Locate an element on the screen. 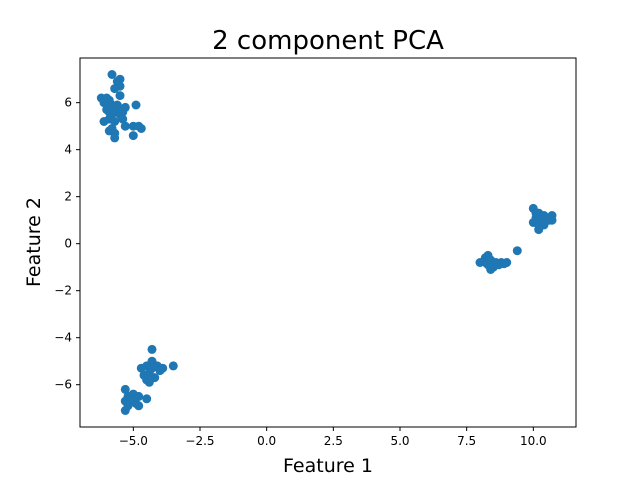 This screenshot has width=640, height=480. y-tick-label: 6 is located at coordinates (68, 103).